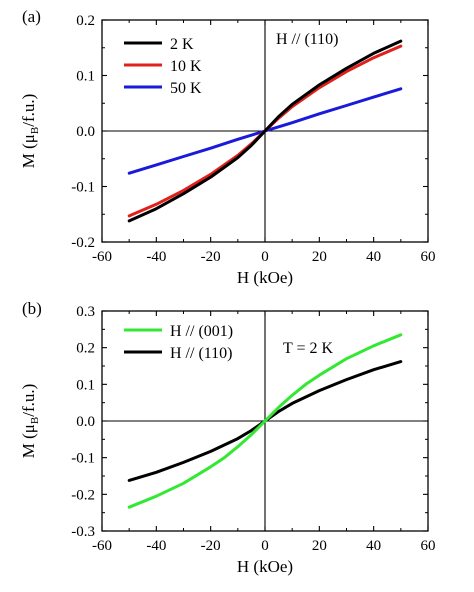 Image resolution: width=474 pixels, height=592 pixels. Describe the element at coordinates (182, 44) in the screenshot. I see `legend-label: 2 K` at that location.